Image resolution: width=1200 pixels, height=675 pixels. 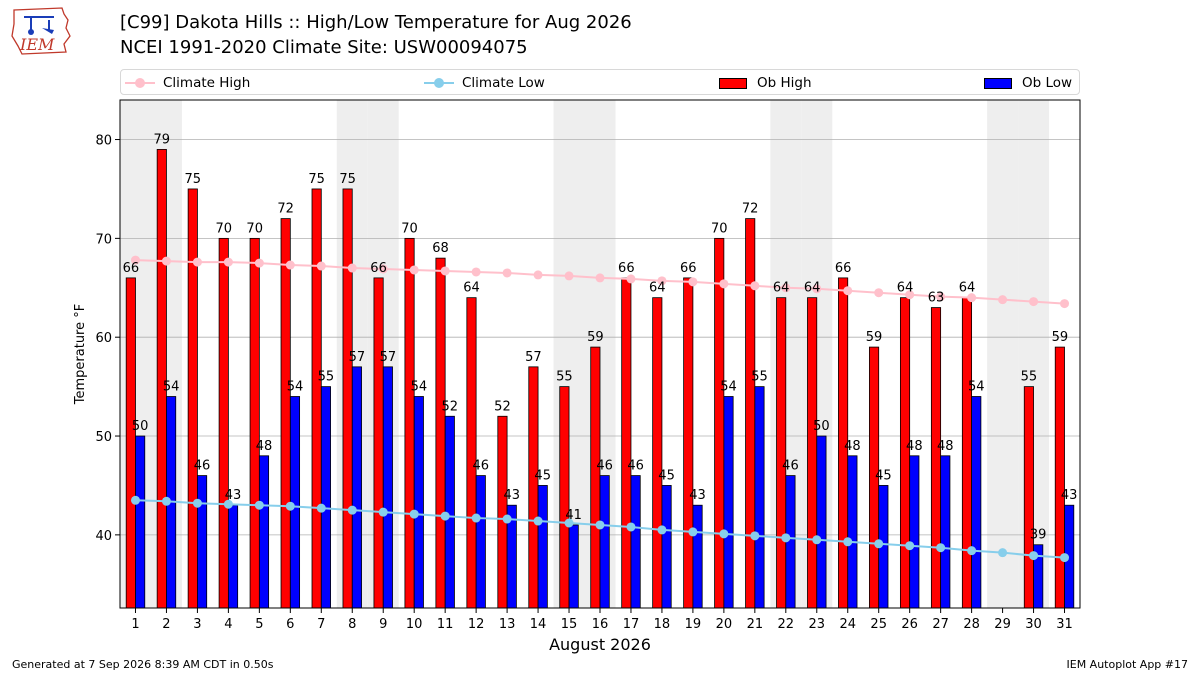 I want to click on ob-high-value-label: 75, so click(x=193, y=179).